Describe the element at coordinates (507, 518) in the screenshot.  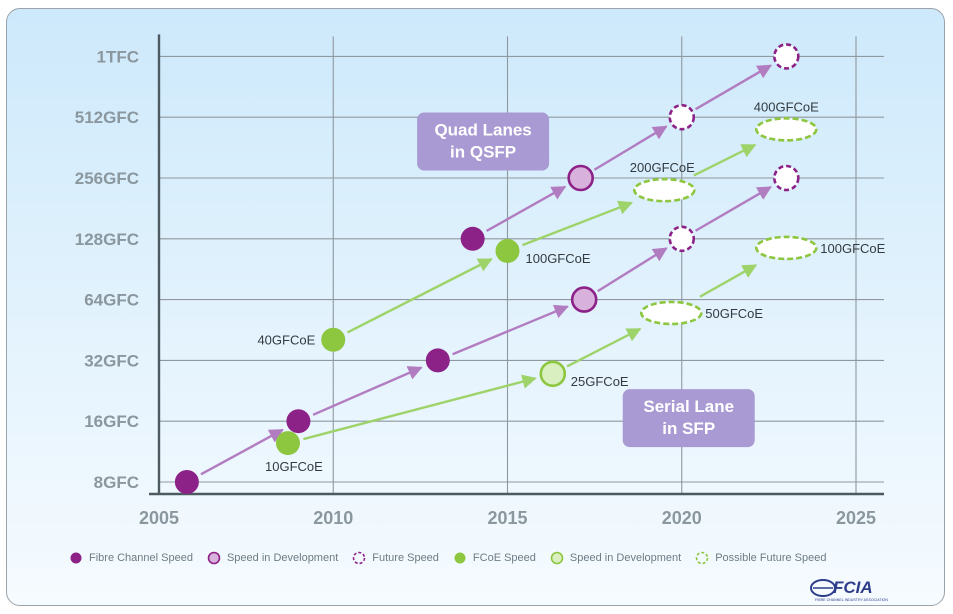
I see `x-tick-label: 2015` at that location.